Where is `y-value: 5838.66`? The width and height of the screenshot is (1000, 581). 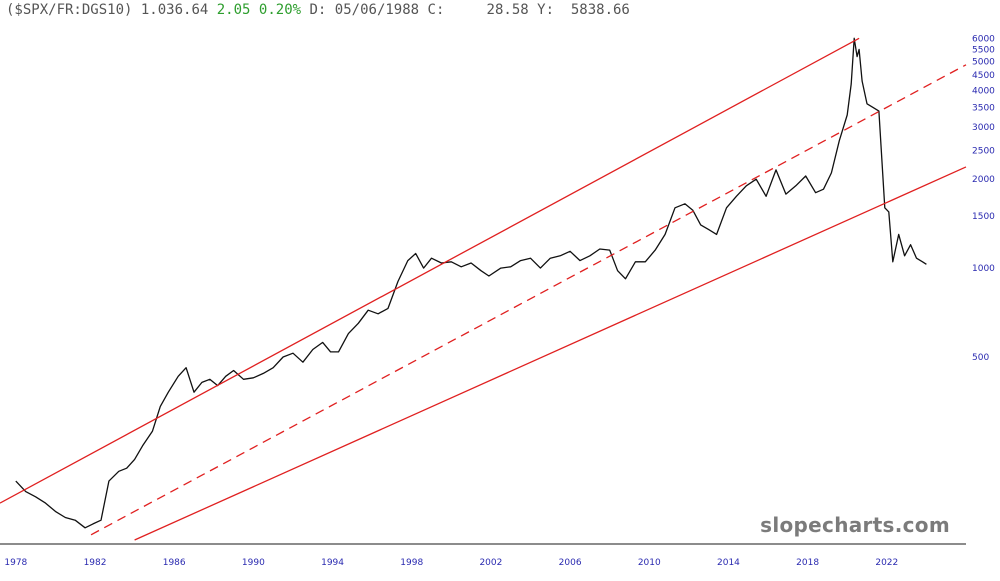 y-value: 5838.66 is located at coordinates (600, 10).